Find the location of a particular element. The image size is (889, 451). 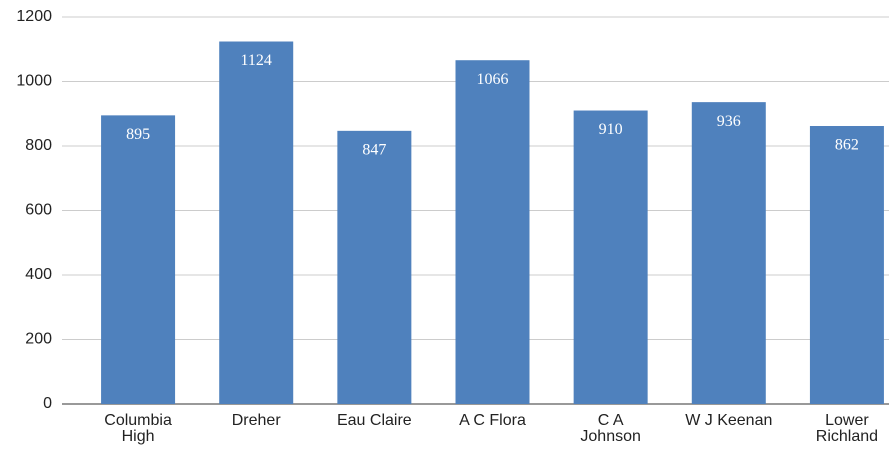

x-tick-label: Dreher is located at coordinates (256, 420).